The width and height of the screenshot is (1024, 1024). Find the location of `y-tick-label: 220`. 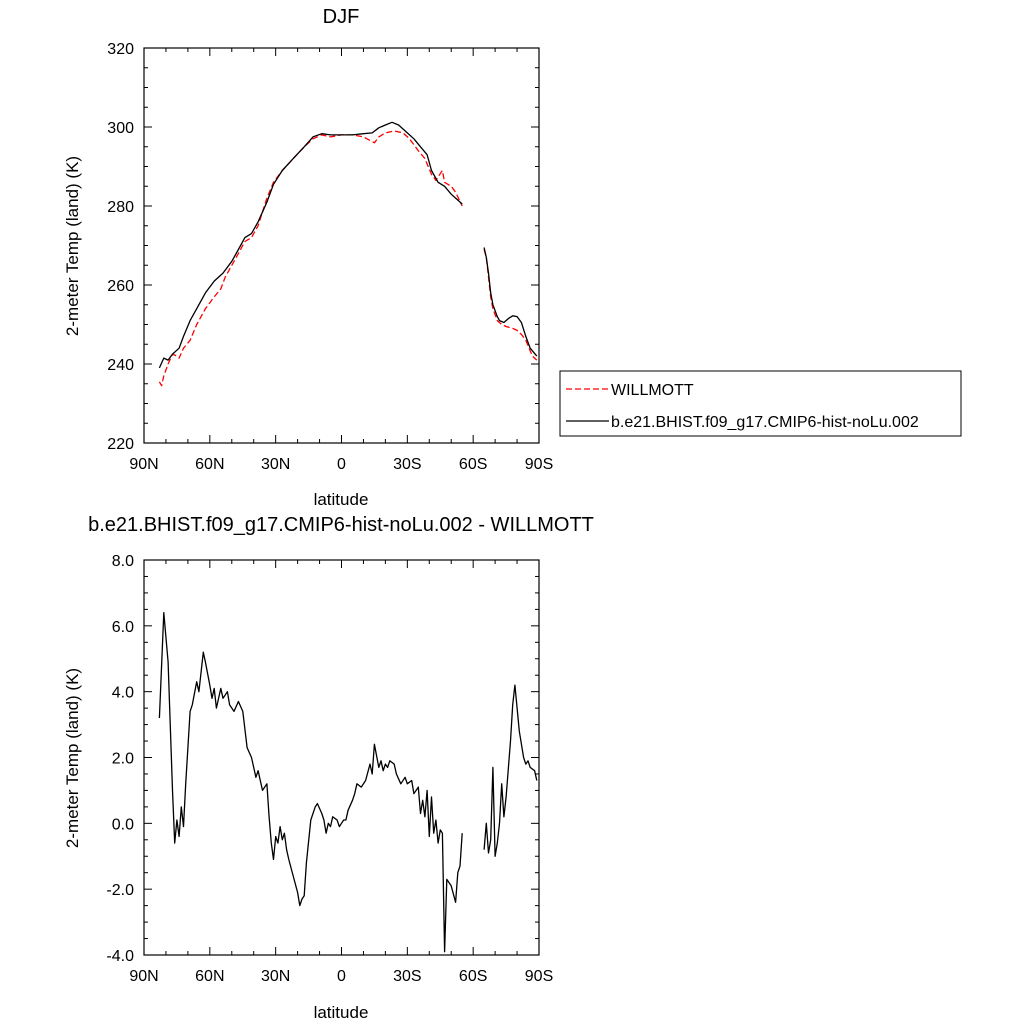

y-tick-label: 220 is located at coordinates (120, 444).